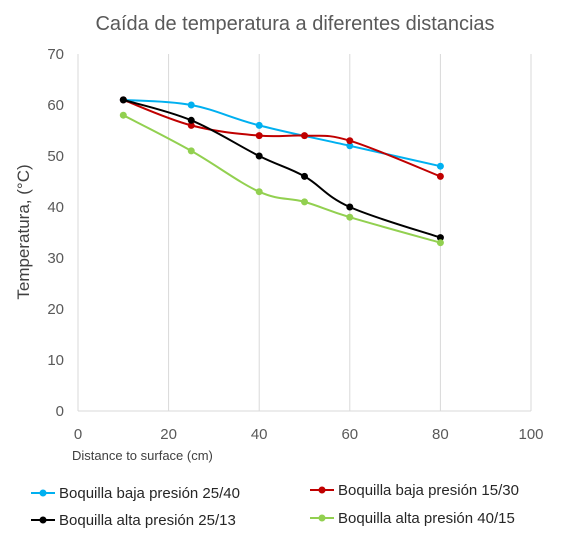  Describe the element at coordinates (147, 520) in the screenshot. I see `legend-label: Boquilla alta presión 25/13` at that location.